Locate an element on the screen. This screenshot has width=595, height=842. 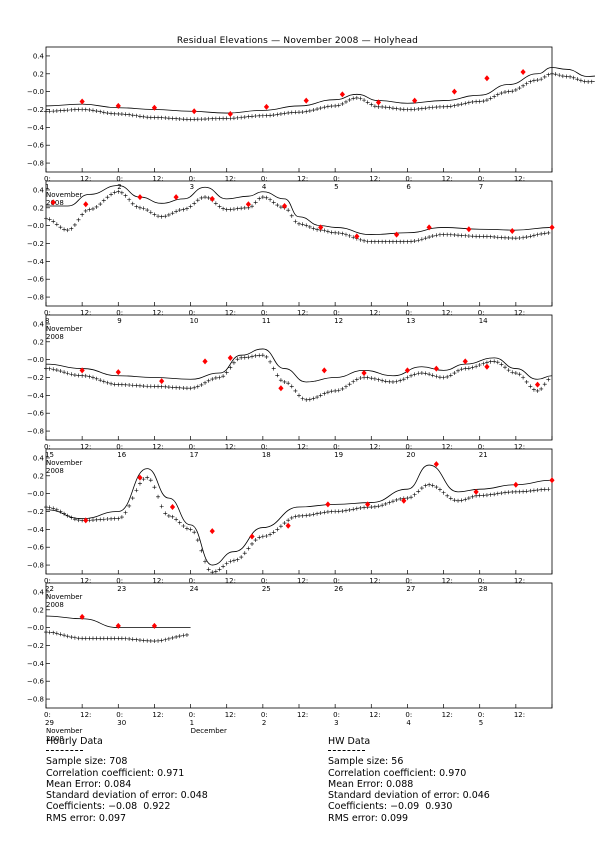
x-day-label: 25 is located at coordinates (266, 589).